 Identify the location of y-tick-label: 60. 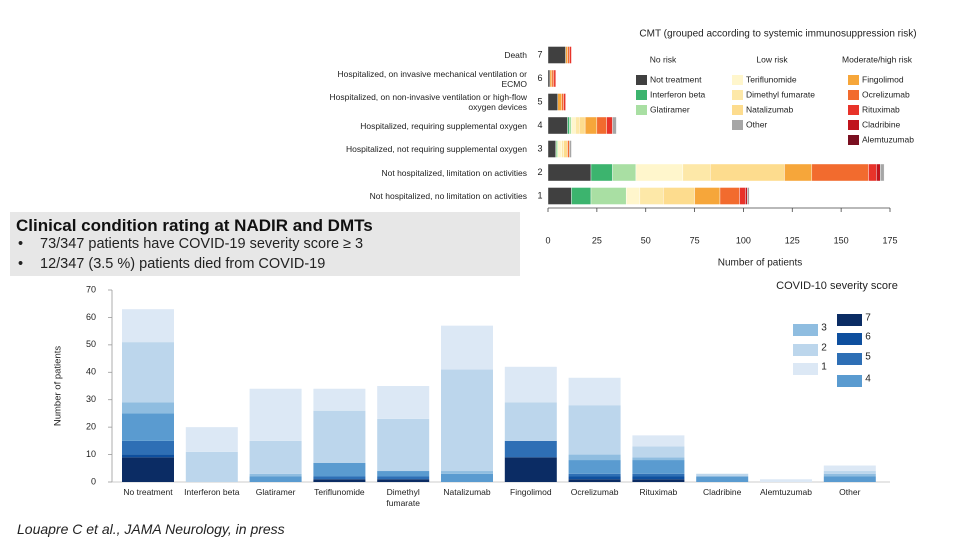
(91, 317).